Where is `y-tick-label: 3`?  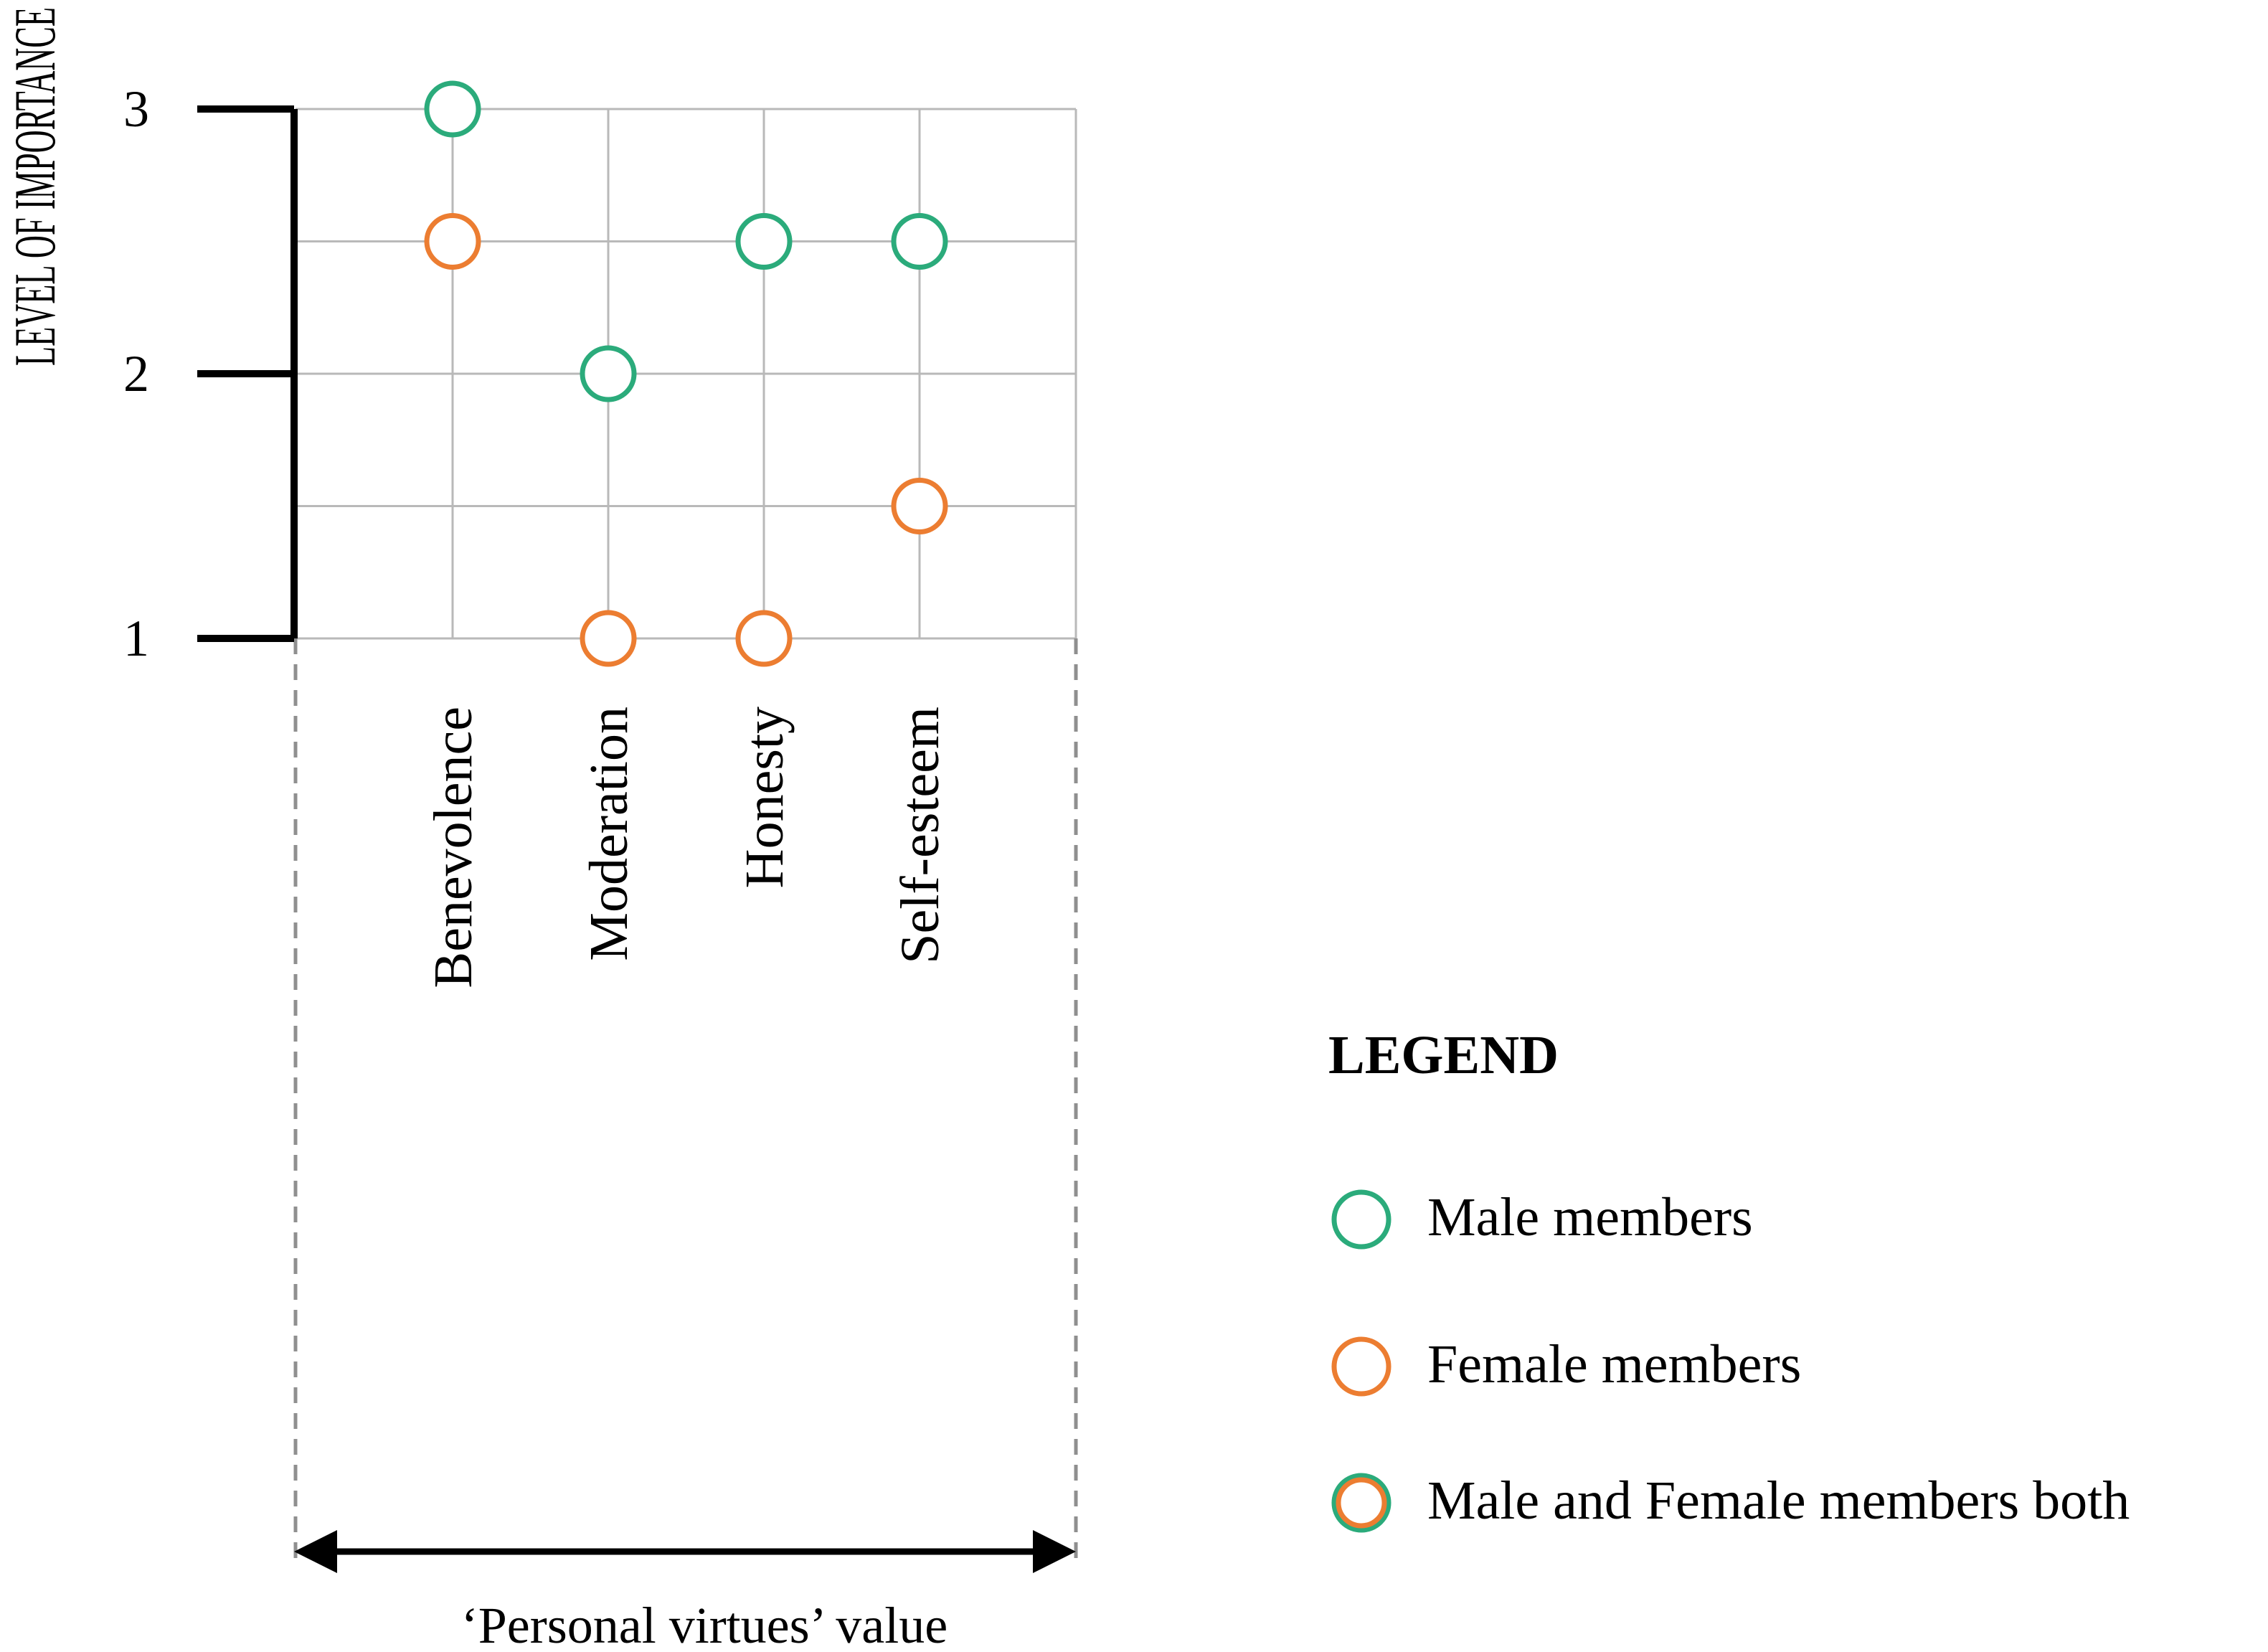
y-tick-label: 3 is located at coordinates (136, 109).